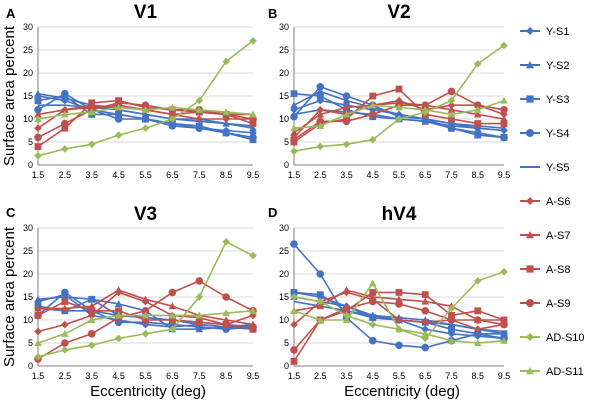  What do you see at coordinates (199, 175) in the screenshot?
I see `x-tick-label: 7.5` at bounding box center [199, 175].